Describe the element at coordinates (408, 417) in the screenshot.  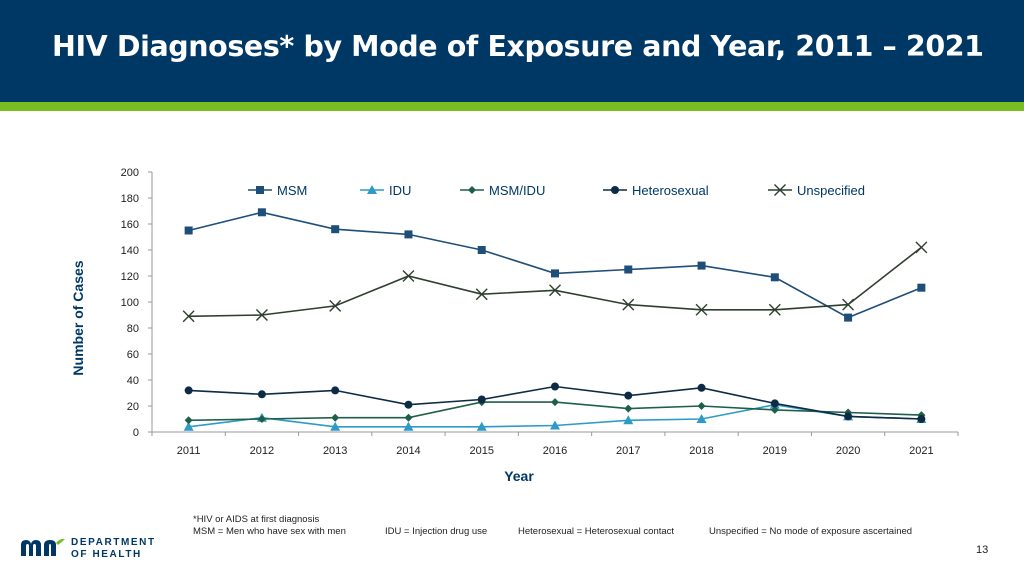
I see `data-point-msm-idu-2014` at that location.